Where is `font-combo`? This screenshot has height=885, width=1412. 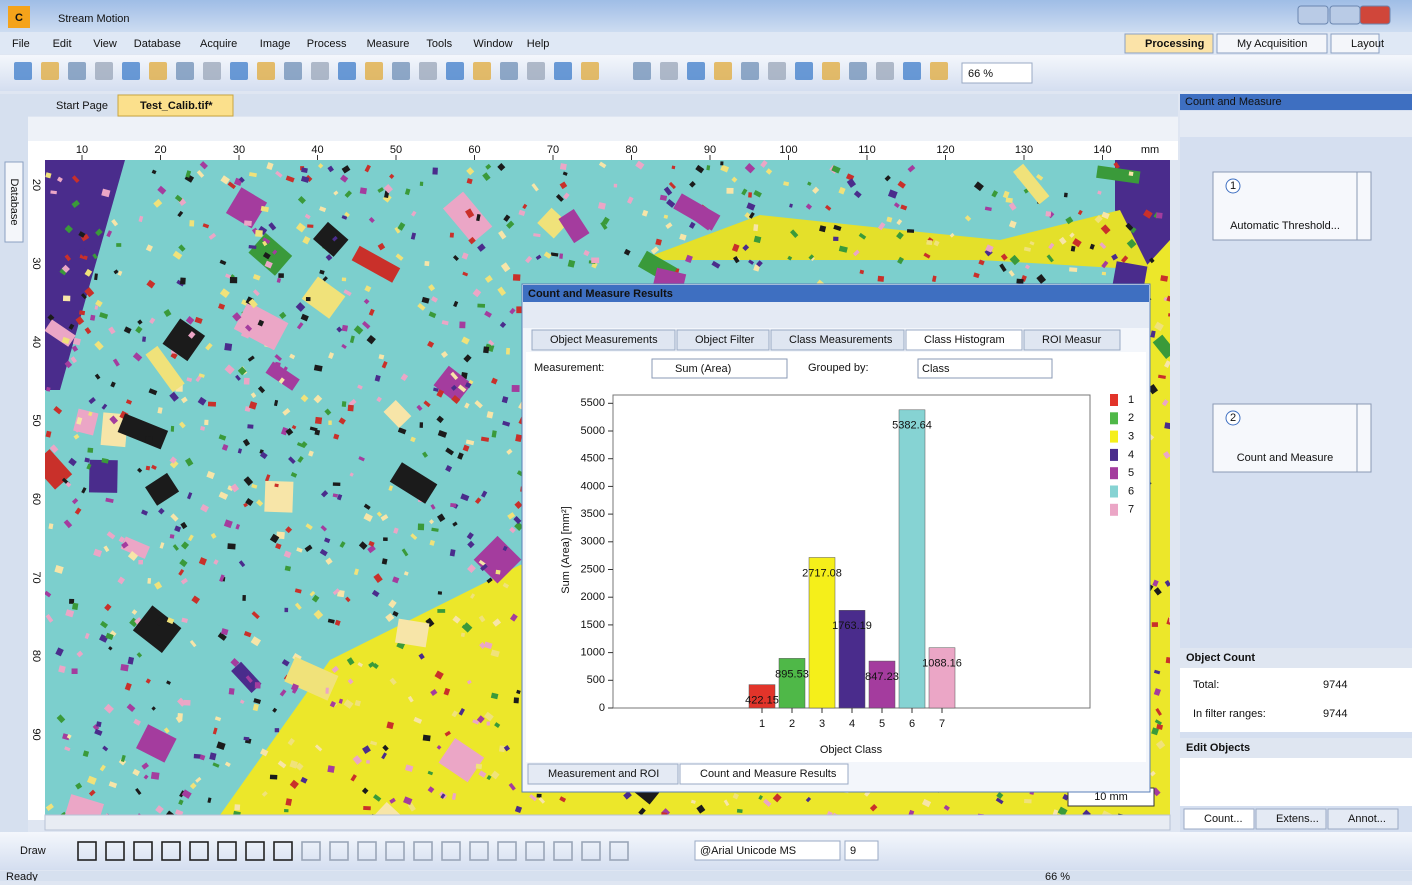 font-combo is located at coordinates (767, 850).